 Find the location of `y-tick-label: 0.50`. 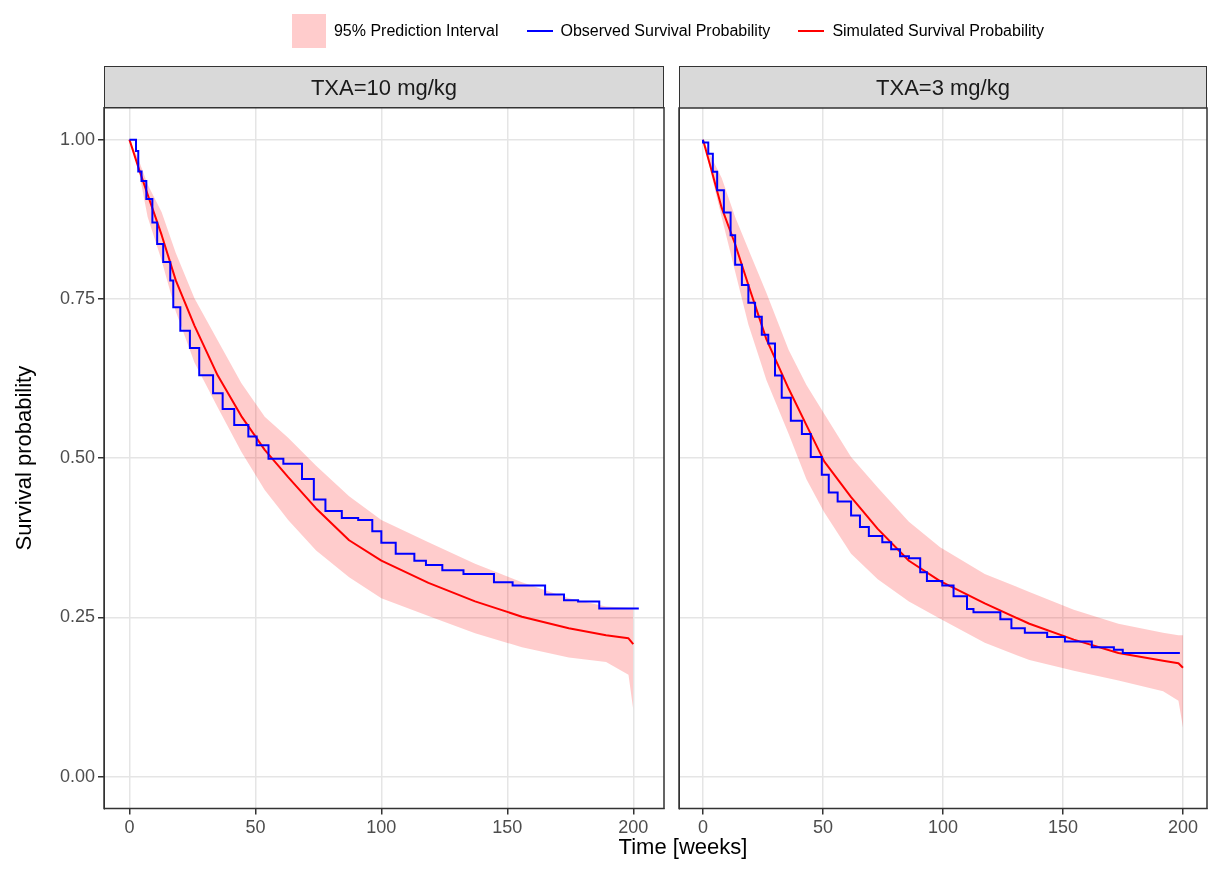

y-tick-label: 0.50 is located at coordinates (77, 457).